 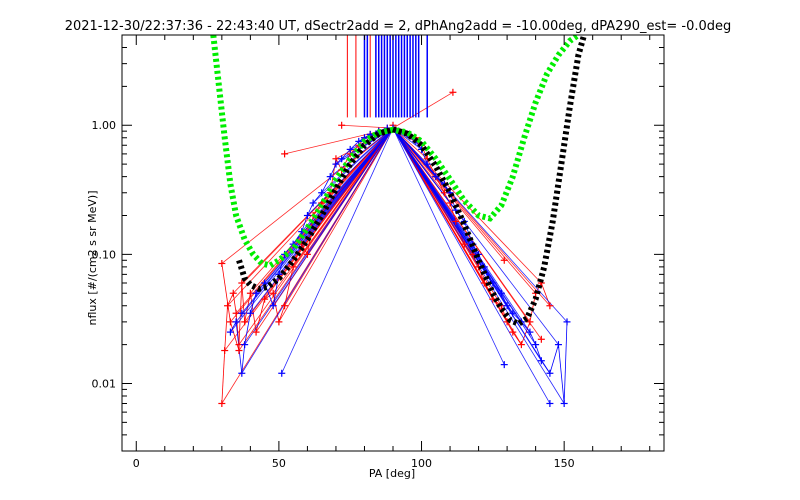 What do you see at coordinates (564, 463) in the screenshot?
I see `x-tick-label: 150` at bounding box center [564, 463].